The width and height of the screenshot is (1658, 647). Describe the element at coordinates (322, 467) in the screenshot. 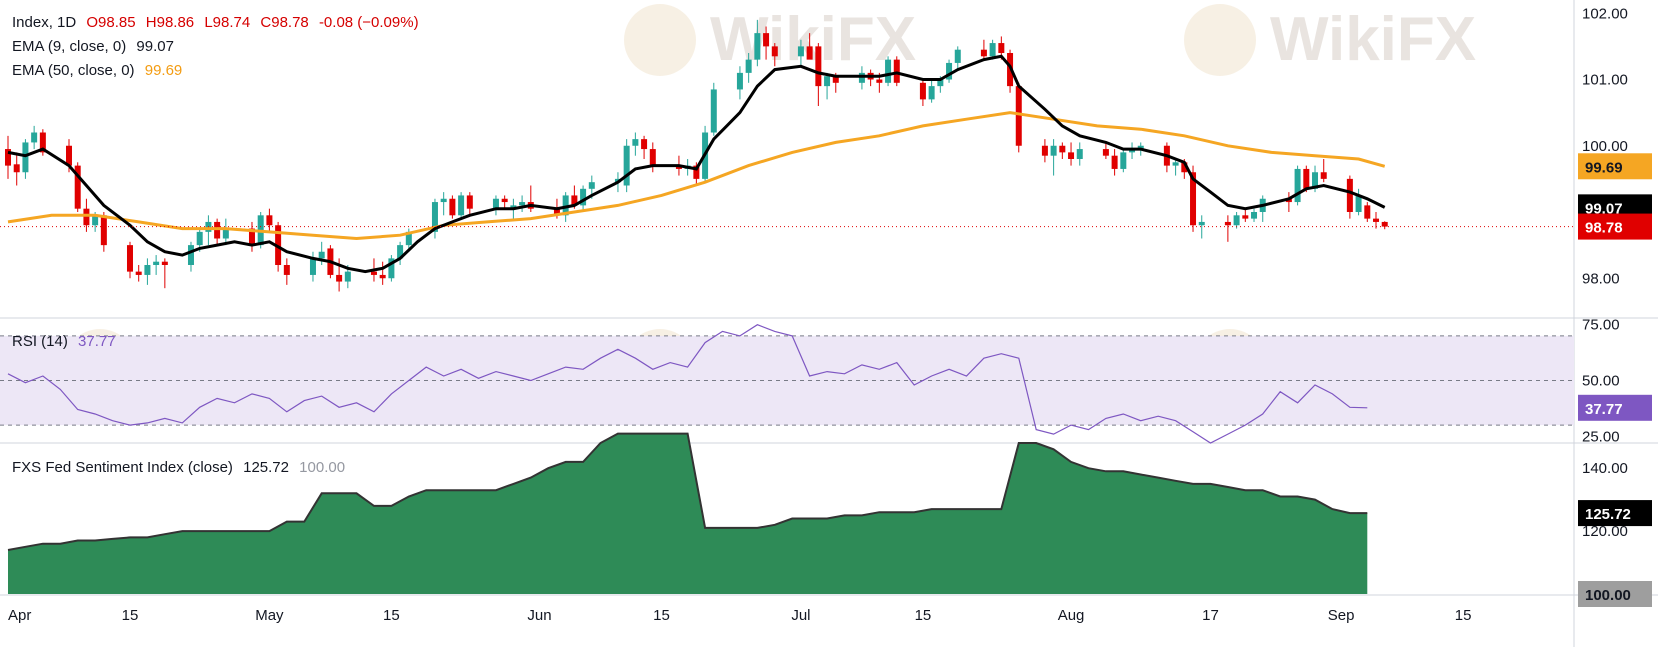

I see `fxs-value-secondary: 100.00` at that location.